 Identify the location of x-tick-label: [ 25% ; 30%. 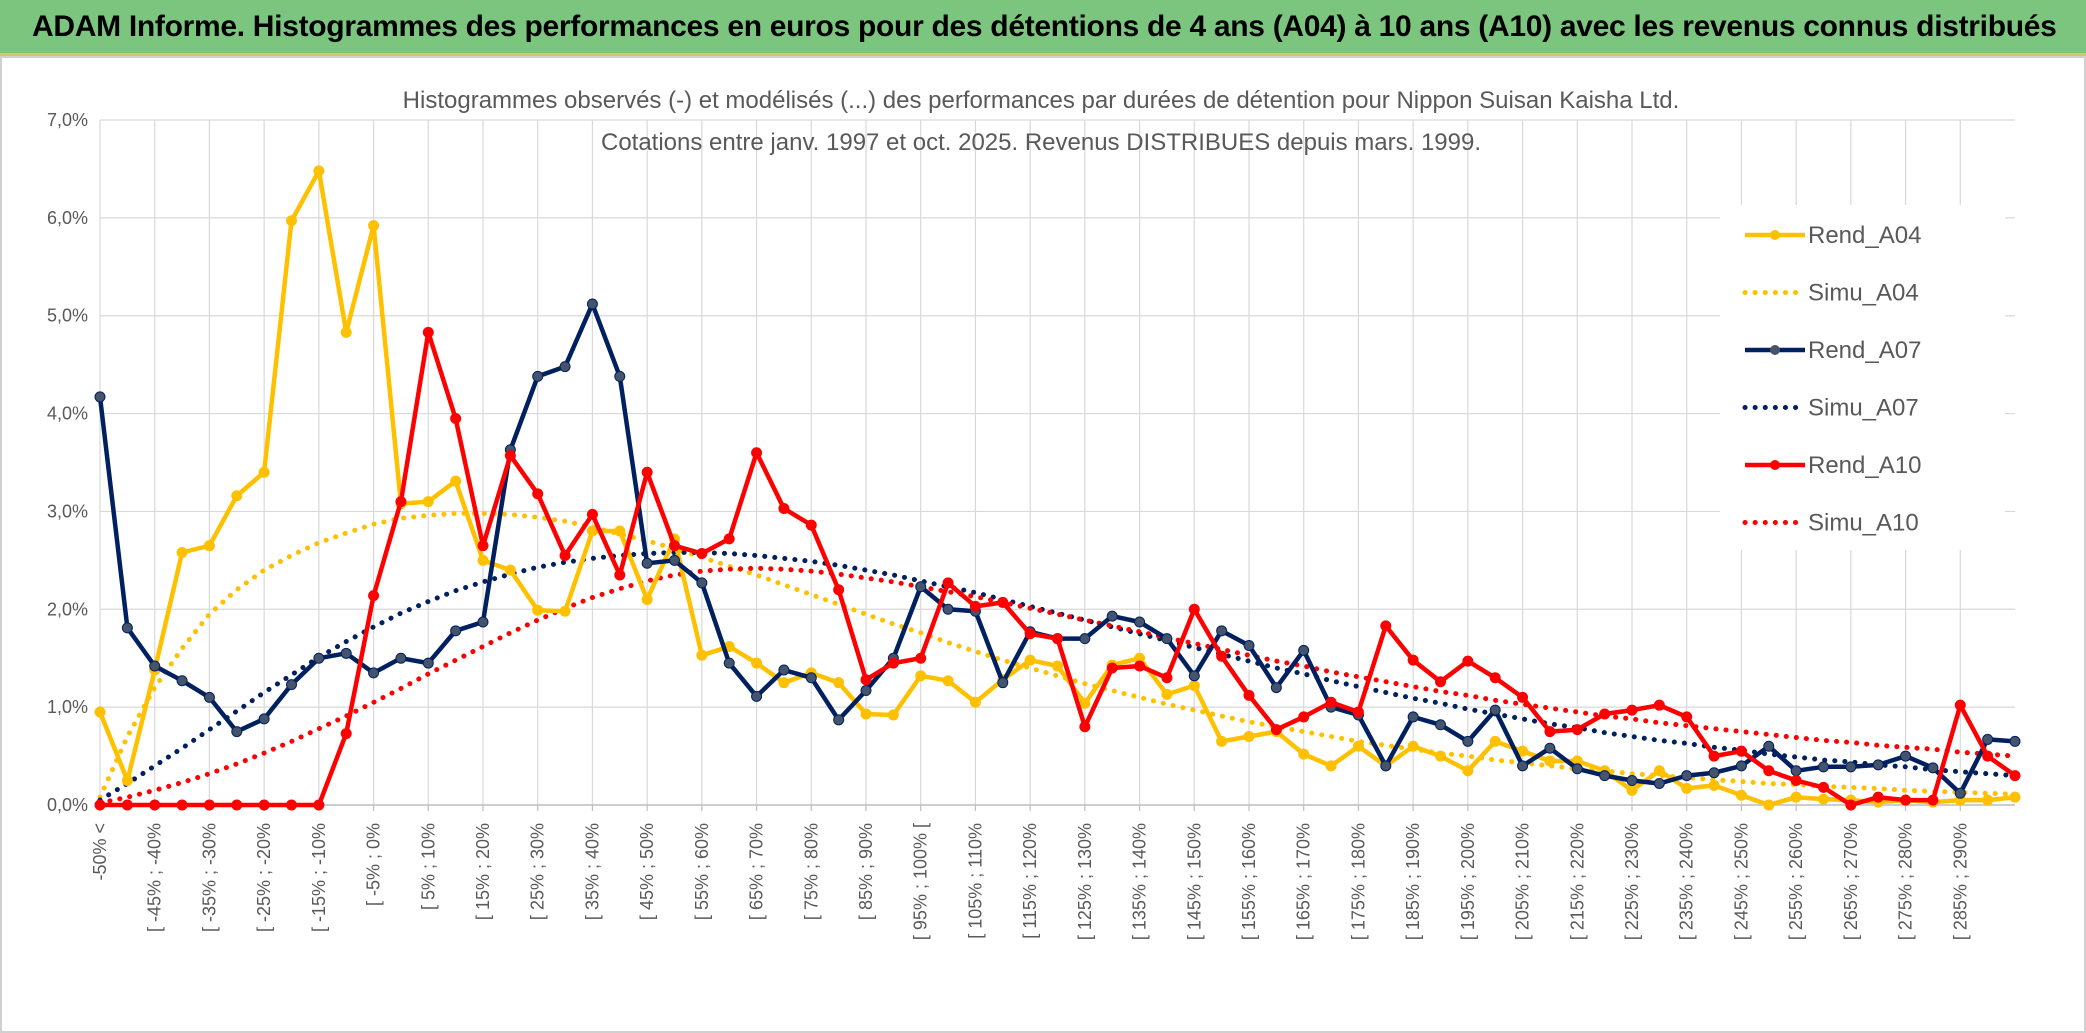
(538, 871).